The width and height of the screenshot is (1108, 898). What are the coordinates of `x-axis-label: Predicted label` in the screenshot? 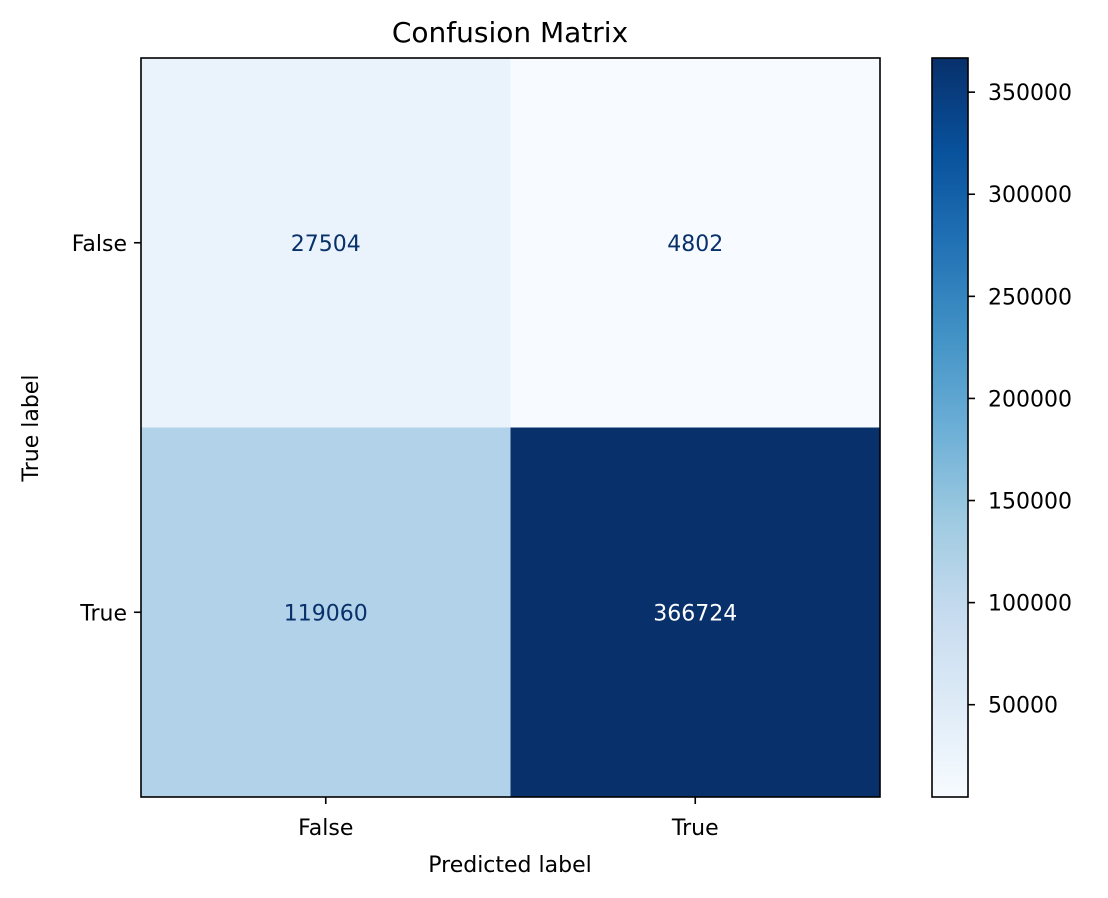 It's located at (509, 865).